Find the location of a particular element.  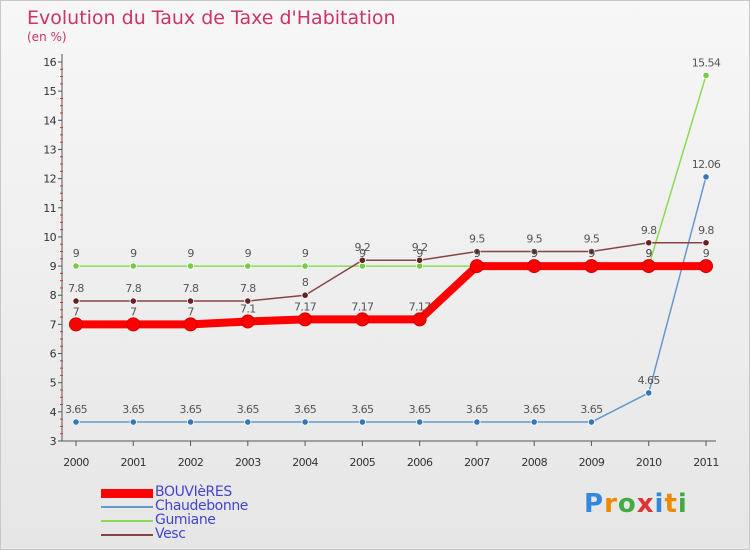

chart-subtitle: (en %) is located at coordinates (47, 37).